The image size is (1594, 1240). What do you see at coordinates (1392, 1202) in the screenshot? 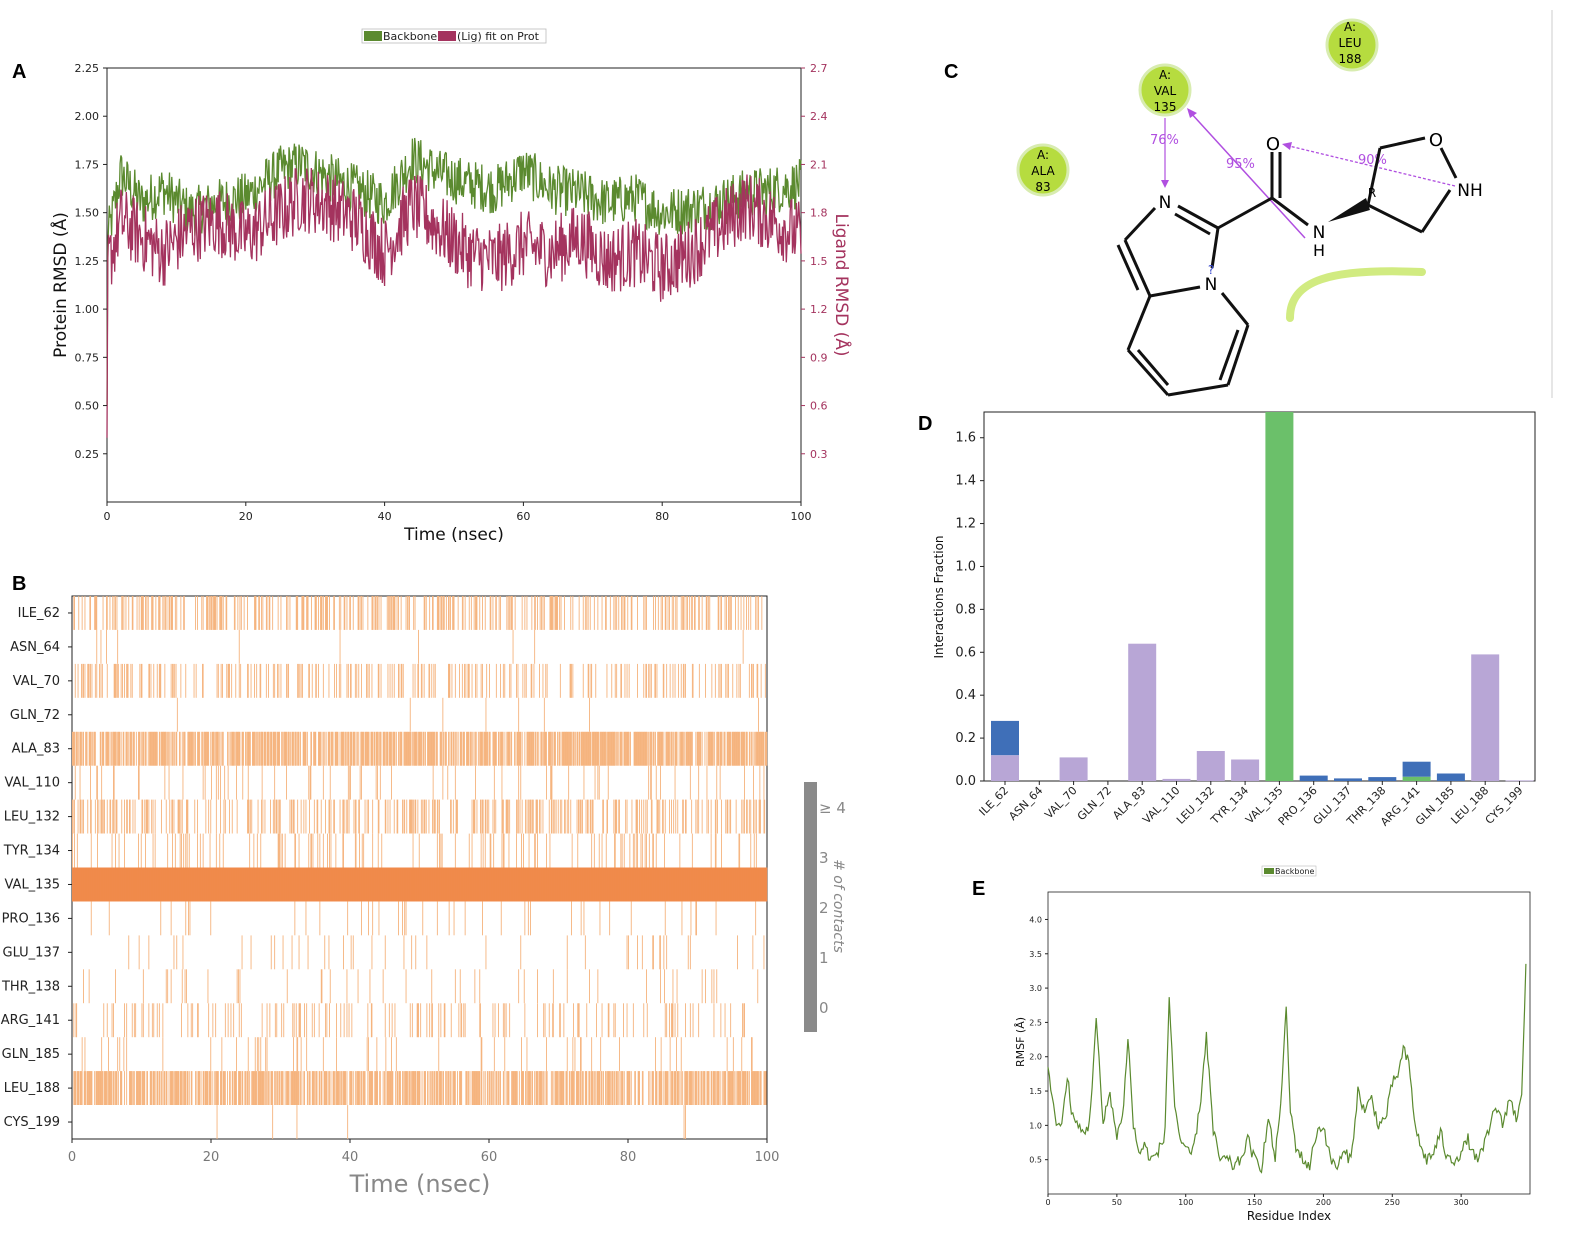
I see `x-tick-label: 250` at bounding box center [1392, 1202].